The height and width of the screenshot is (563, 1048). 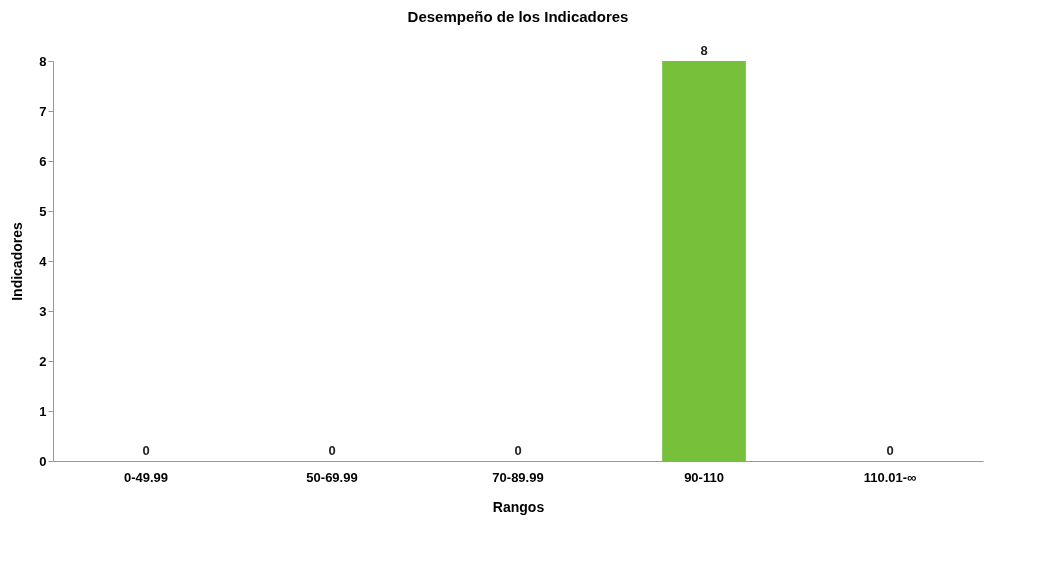 I want to click on x-tick-label: 0-49.99, so click(x=146, y=477).